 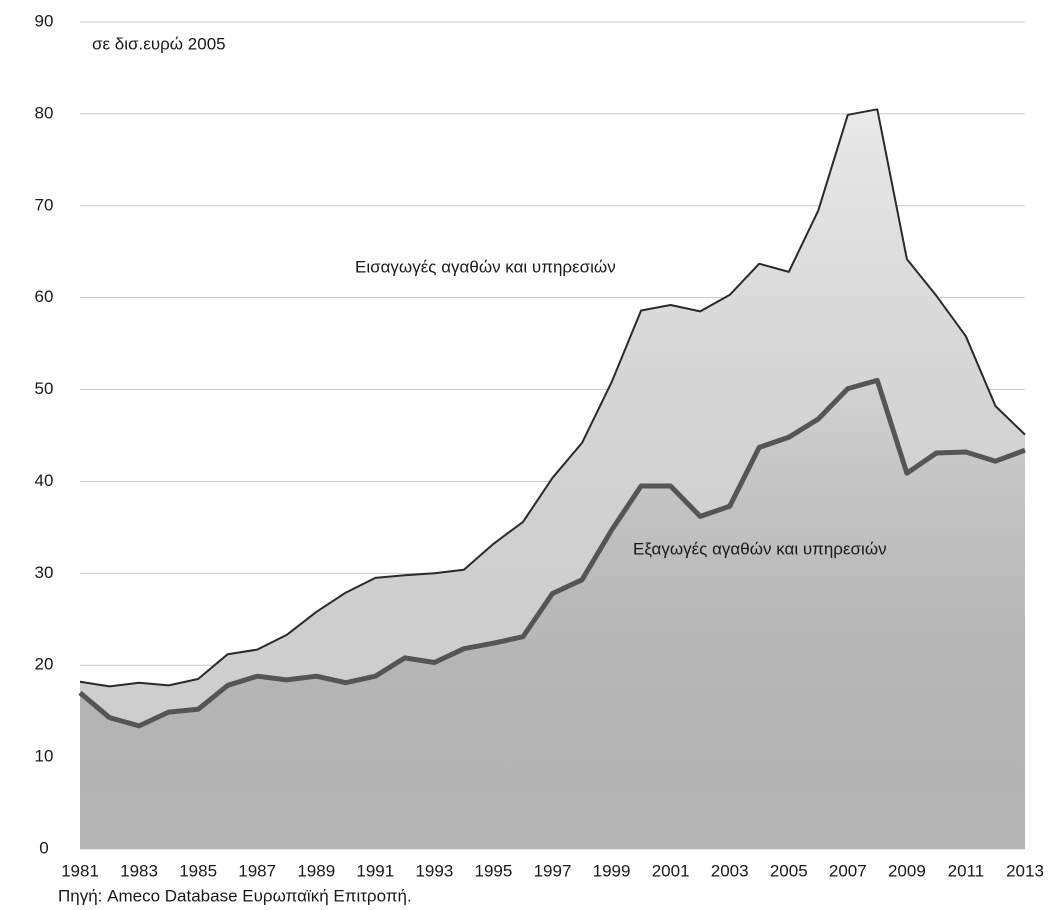 I want to click on y-tick-label: 80, so click(x=44, y=112).